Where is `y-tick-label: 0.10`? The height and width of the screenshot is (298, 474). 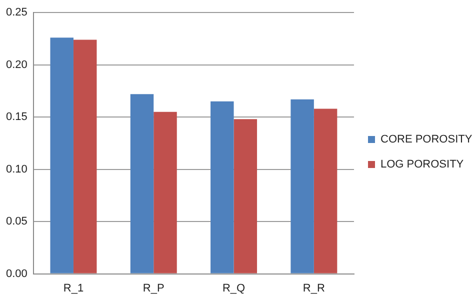 y-tick-label: 0.10 is located at coordinates (17, 169).